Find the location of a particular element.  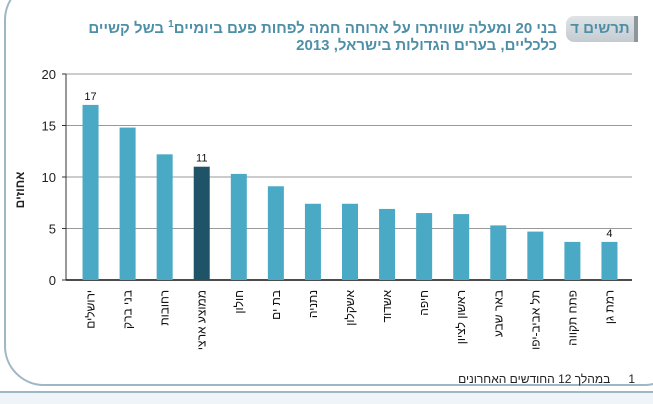

x-tick-label: חיפה is located at coordinates (424, 303).